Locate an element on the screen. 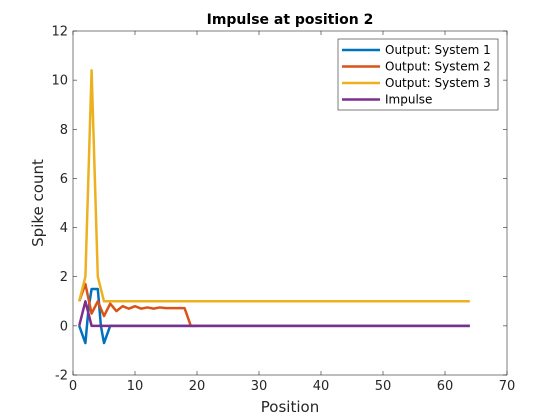  x-tick-label: 40 is located at coordinates (321, 386).